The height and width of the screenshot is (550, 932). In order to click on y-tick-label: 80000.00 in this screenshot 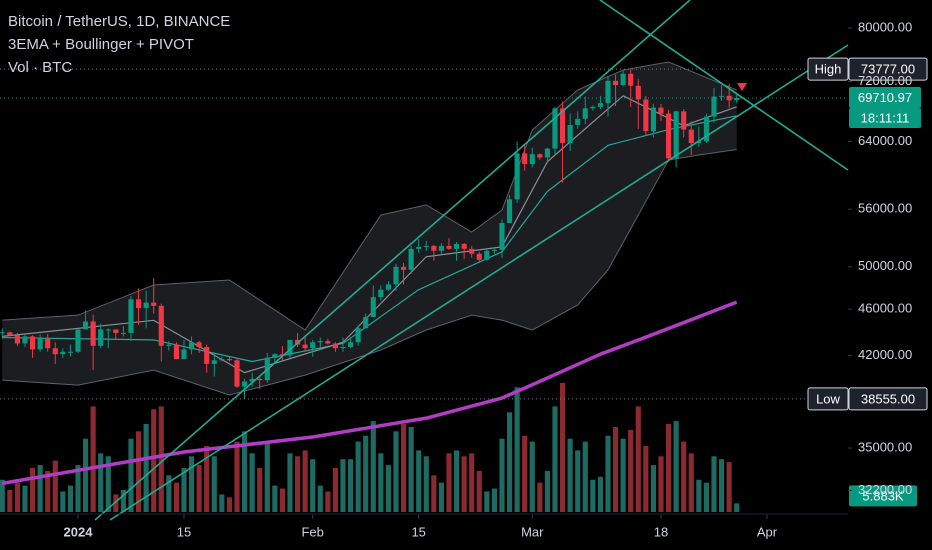, I will do `click(885, 26)`.